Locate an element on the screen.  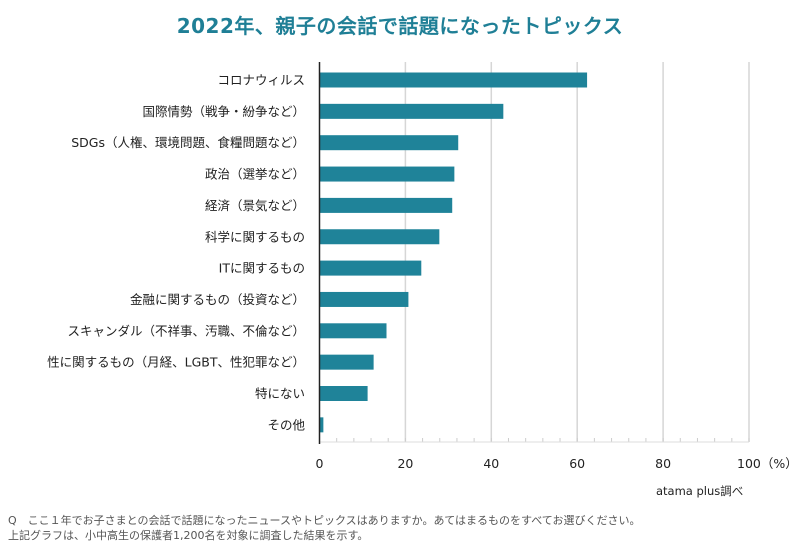
category-label: 科学に関するもの is located at coordinates (255, 236).